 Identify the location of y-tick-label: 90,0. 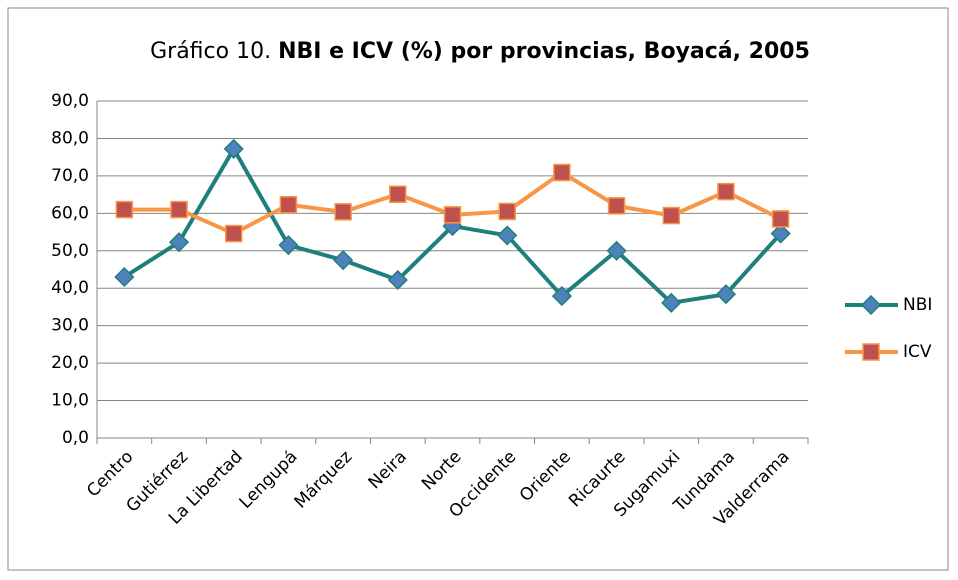
(70, 101).